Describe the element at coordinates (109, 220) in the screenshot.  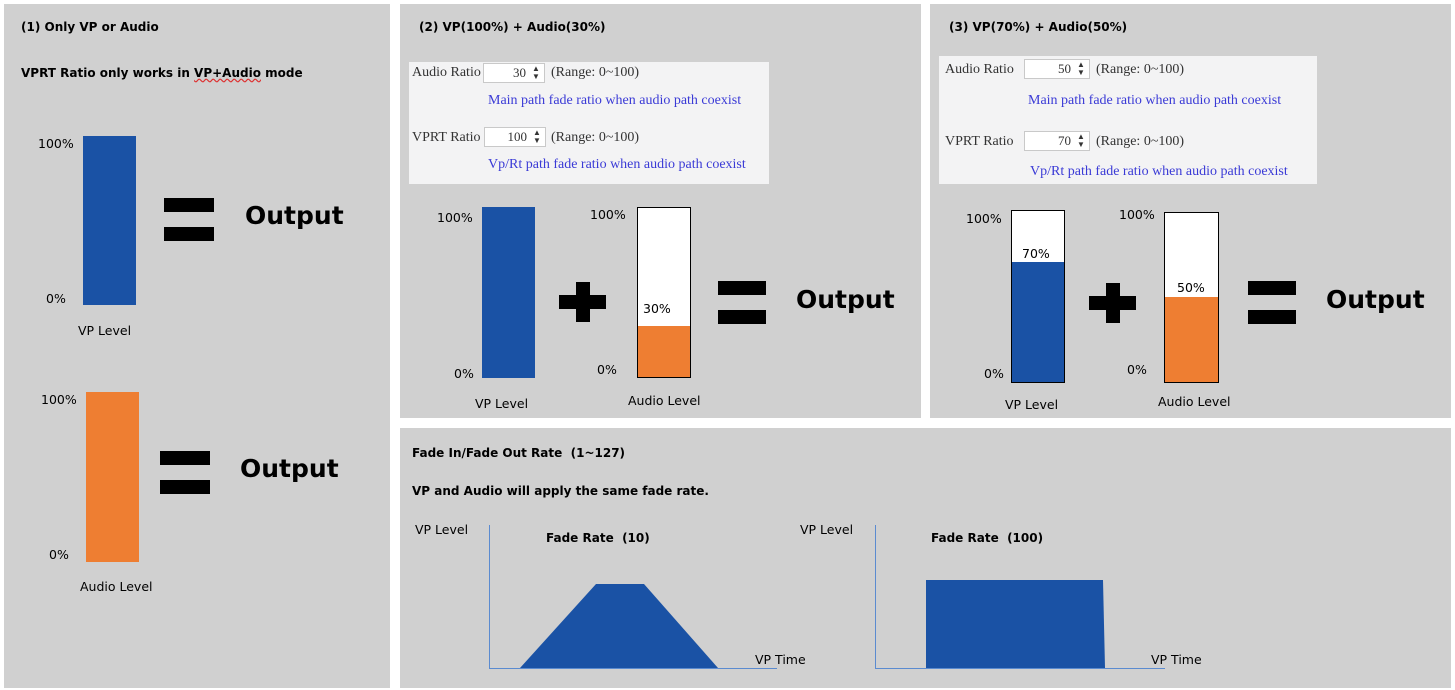
I see `vp-level-bar` at that location.